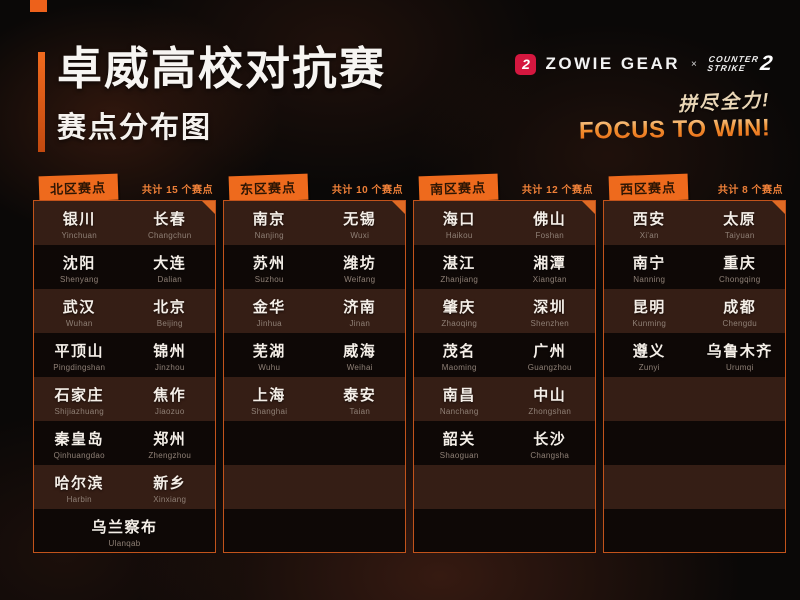 Image resolution: width=800 pixels, height=600 pixels. Describe the element at coordinates (459, 263) in the screenshot. I see `city-name: 湛江` at that location.